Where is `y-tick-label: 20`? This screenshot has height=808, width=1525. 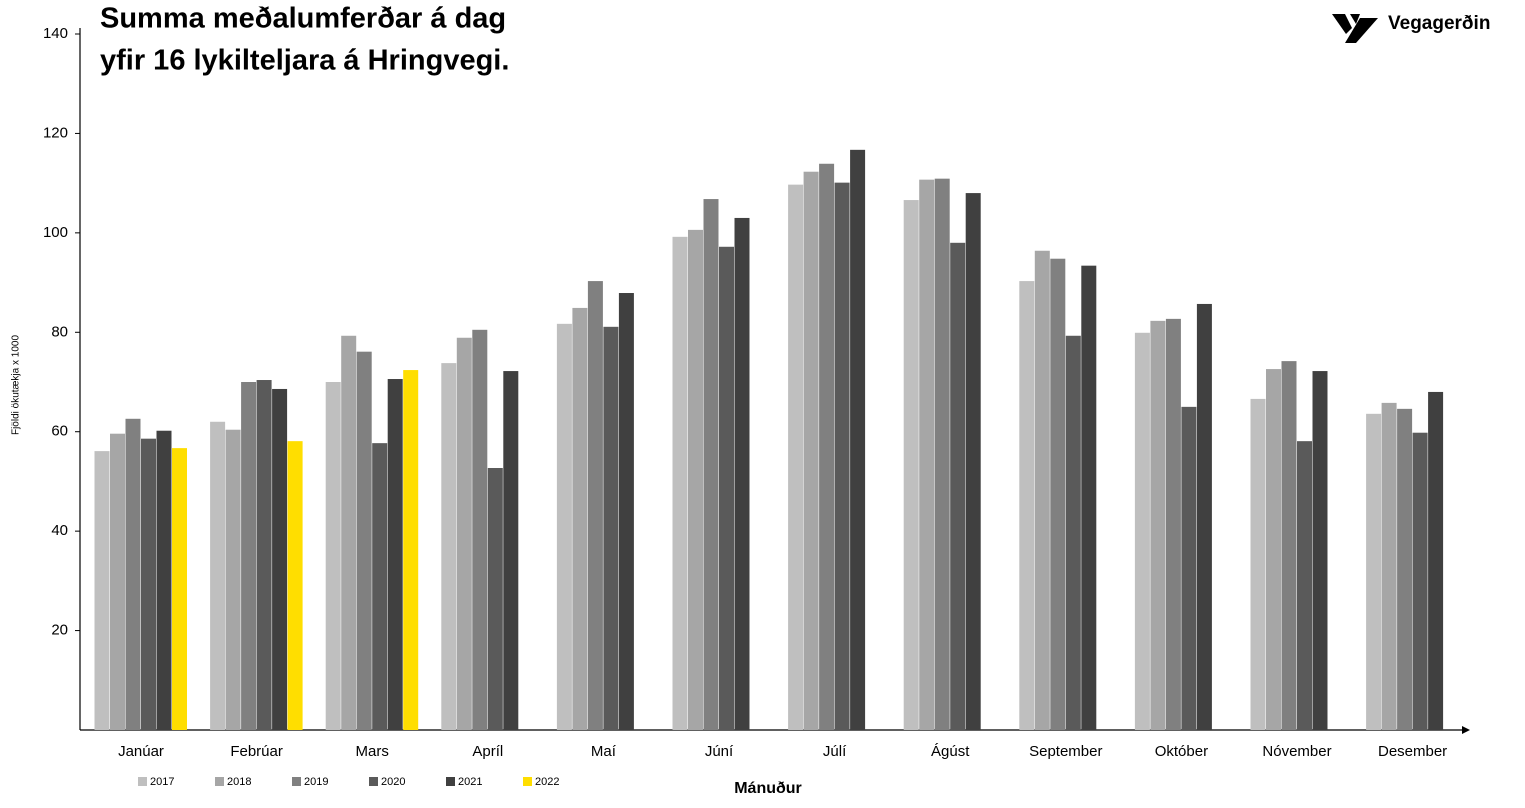 y-tick-label: 20 is located at coordinates (59, 630).